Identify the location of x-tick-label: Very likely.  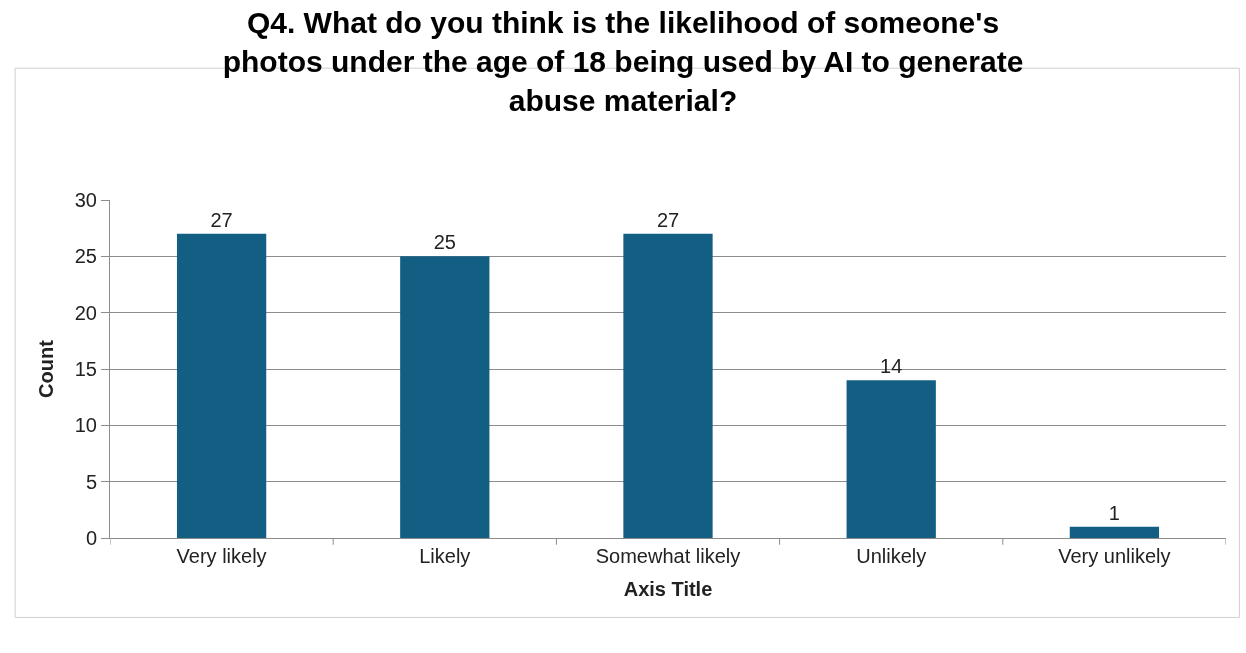
(221, 556).